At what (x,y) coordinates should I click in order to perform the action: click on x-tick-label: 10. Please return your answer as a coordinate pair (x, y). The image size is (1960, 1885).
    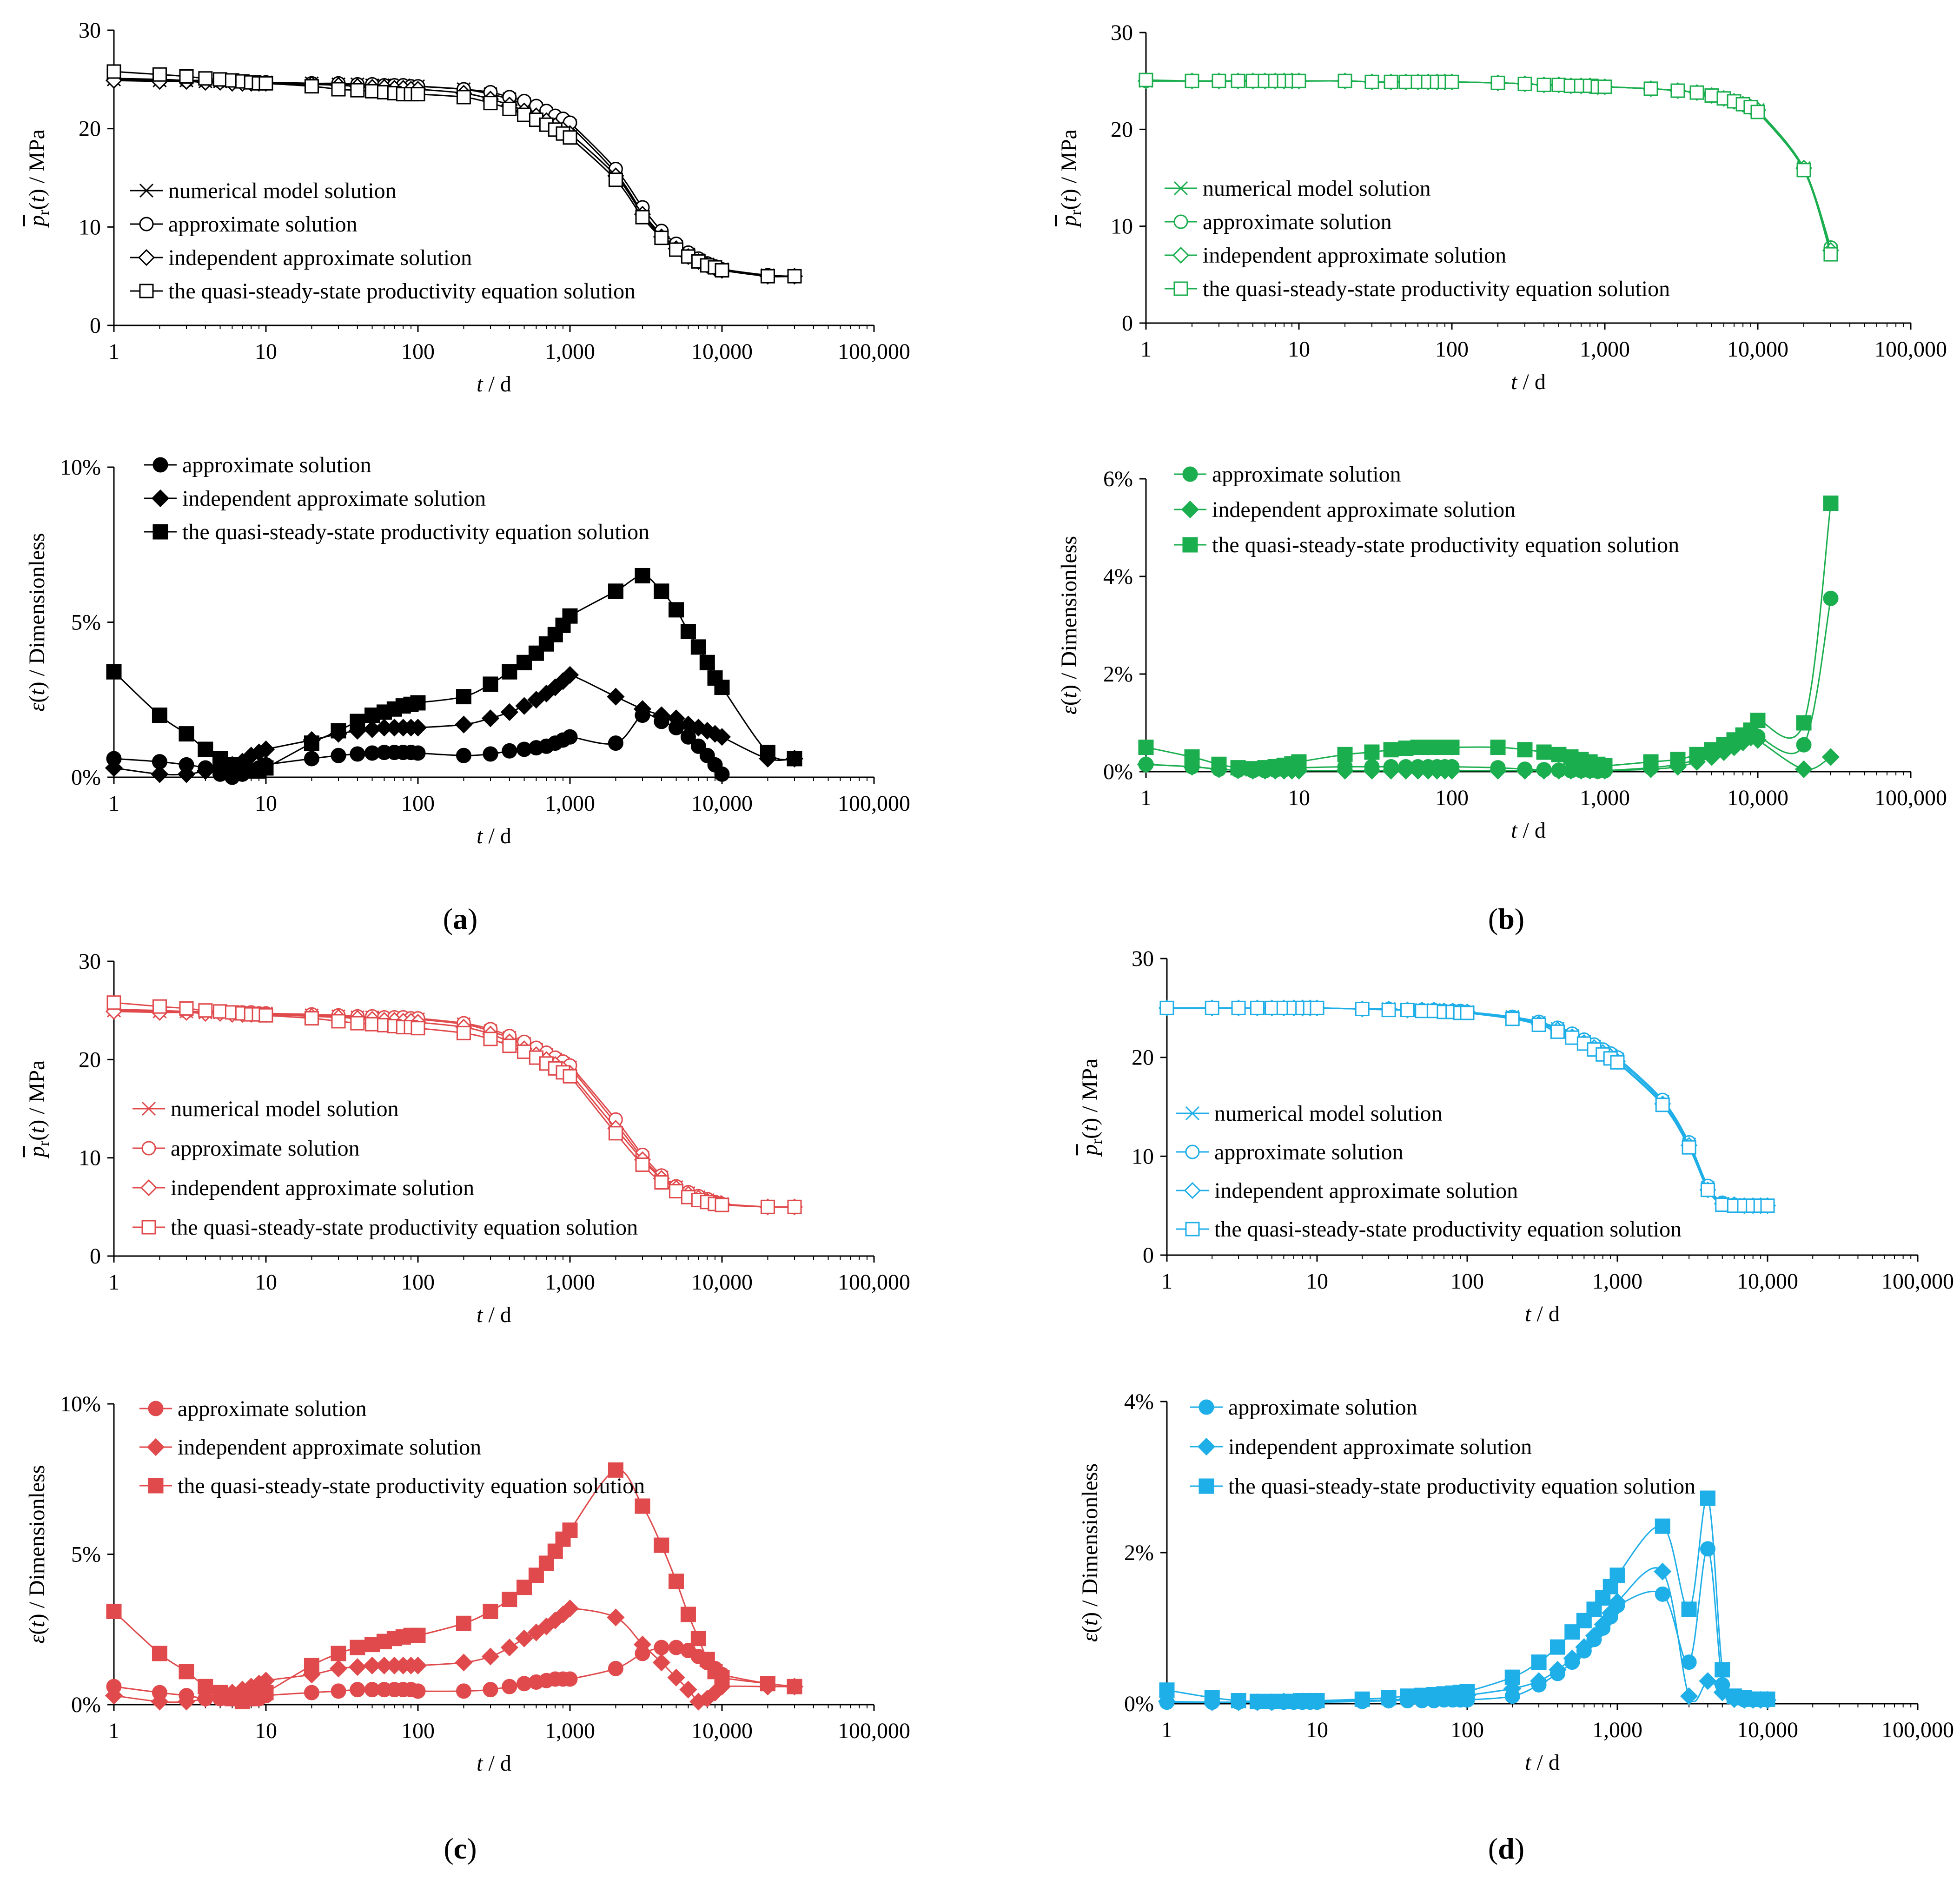
    Looking at the image, I should click on (1317, 1281).